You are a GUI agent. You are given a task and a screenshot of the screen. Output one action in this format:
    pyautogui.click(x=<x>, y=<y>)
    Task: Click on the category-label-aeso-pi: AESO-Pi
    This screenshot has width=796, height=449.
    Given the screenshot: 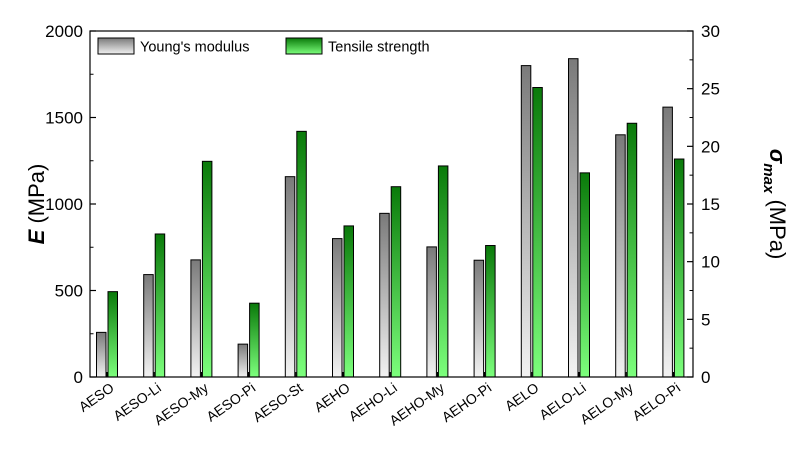 What is the action you would take?
    pyautogui.click(x=230, y=401)
    